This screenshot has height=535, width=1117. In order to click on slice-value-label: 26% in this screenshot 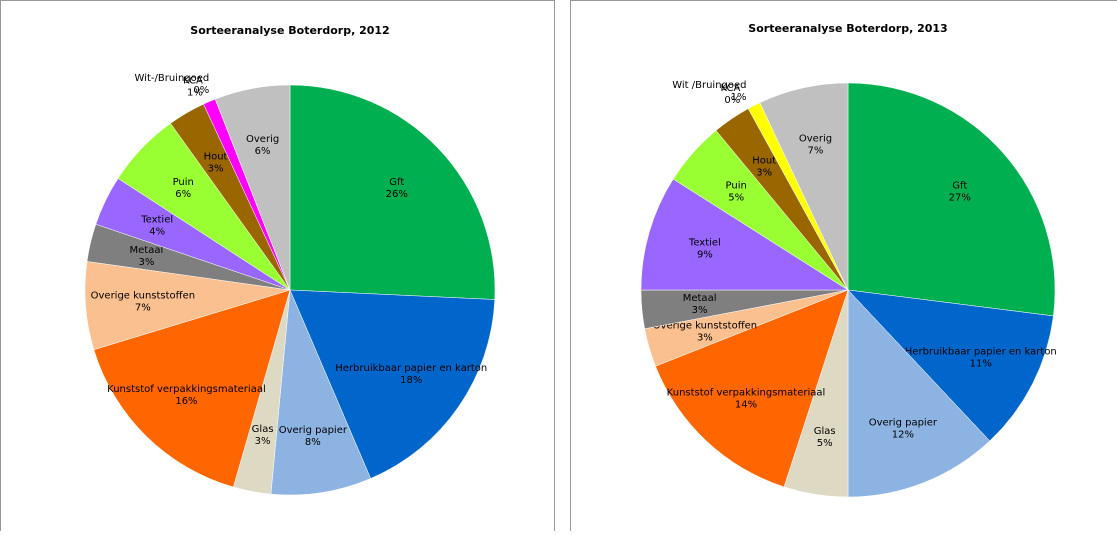, I will do `click(397, 194)`.